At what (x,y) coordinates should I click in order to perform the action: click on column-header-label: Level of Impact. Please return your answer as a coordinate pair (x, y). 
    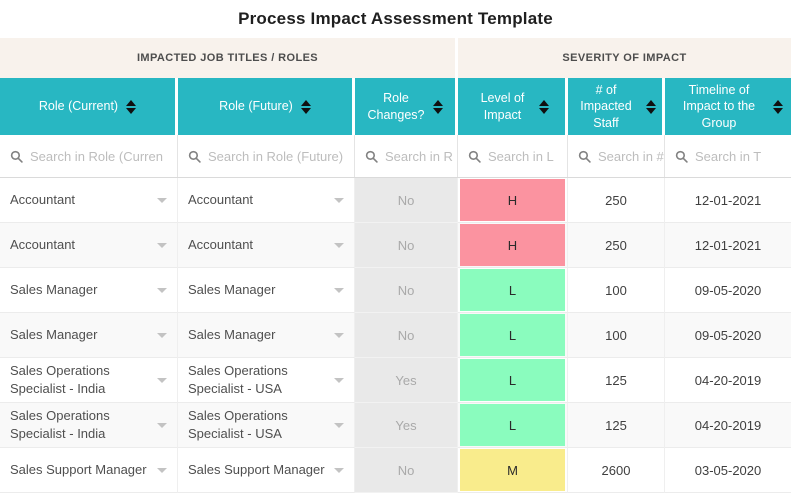
    Looking at the image, I should click on (502, 106).